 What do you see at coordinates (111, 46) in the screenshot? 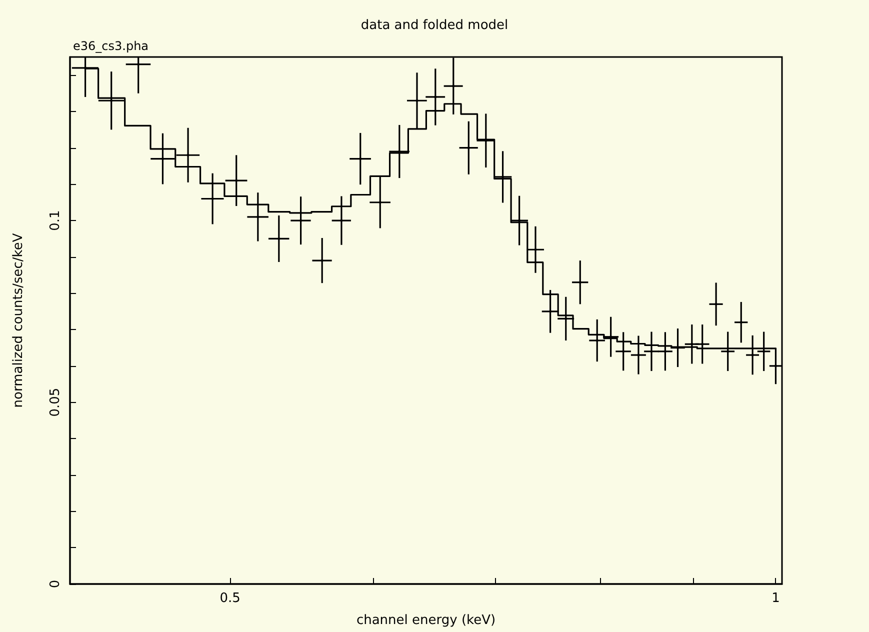
I see `chart-subtitle: e36_cs3.pha` at bounding box center [111, 46].